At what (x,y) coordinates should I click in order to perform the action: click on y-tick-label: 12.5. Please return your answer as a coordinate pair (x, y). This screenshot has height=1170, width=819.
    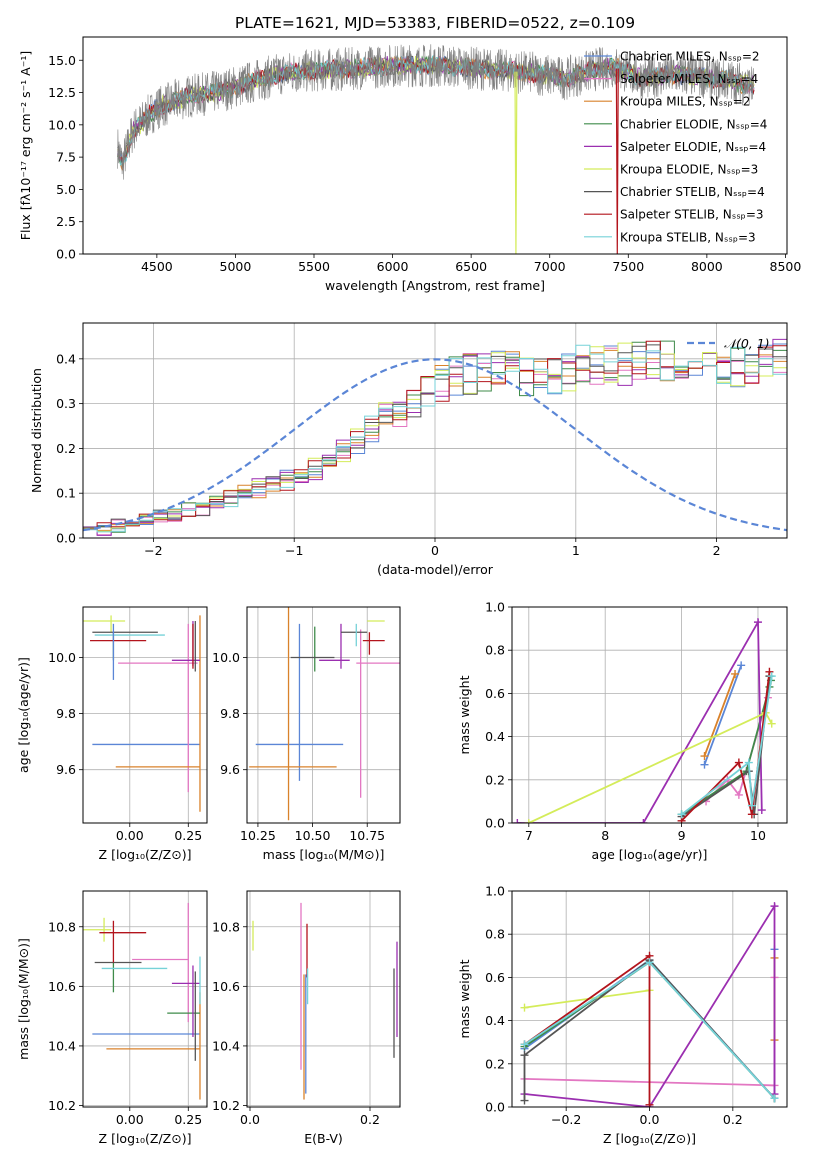
    Looking at the image, I should click on (62, 92).